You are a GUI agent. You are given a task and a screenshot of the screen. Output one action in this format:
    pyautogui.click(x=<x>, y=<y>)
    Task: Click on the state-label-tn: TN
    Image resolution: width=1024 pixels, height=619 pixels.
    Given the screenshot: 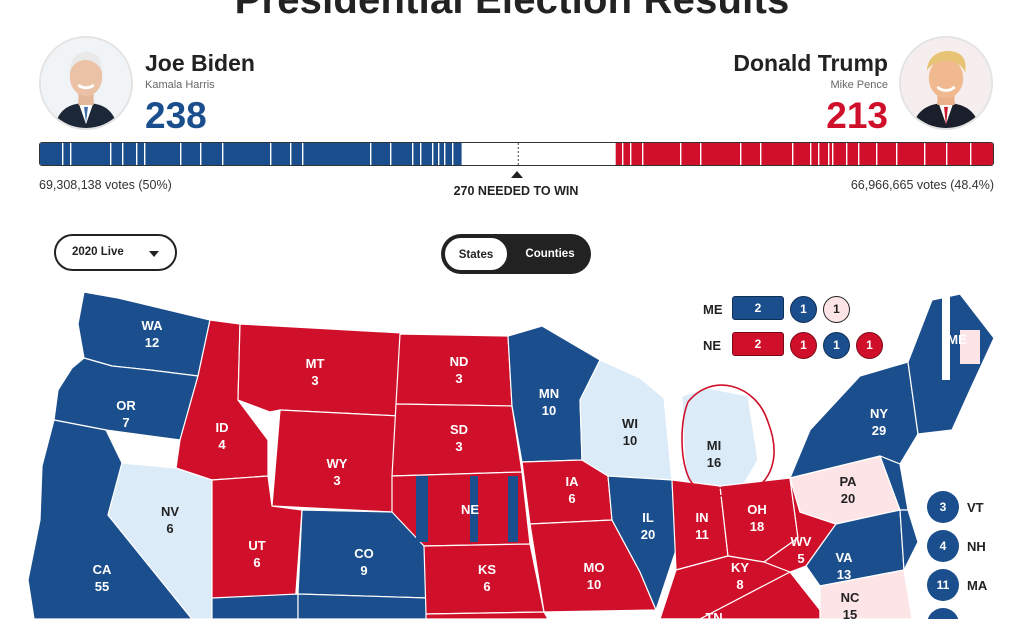 What is the action you would take?
    pyautogui.click(x=713, y=614)
    